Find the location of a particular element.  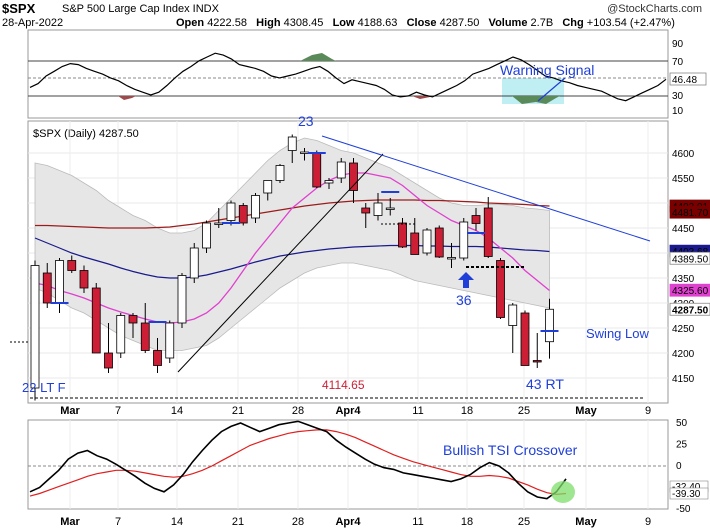

low-label-36: 36 is located at coordinates (464, 300).